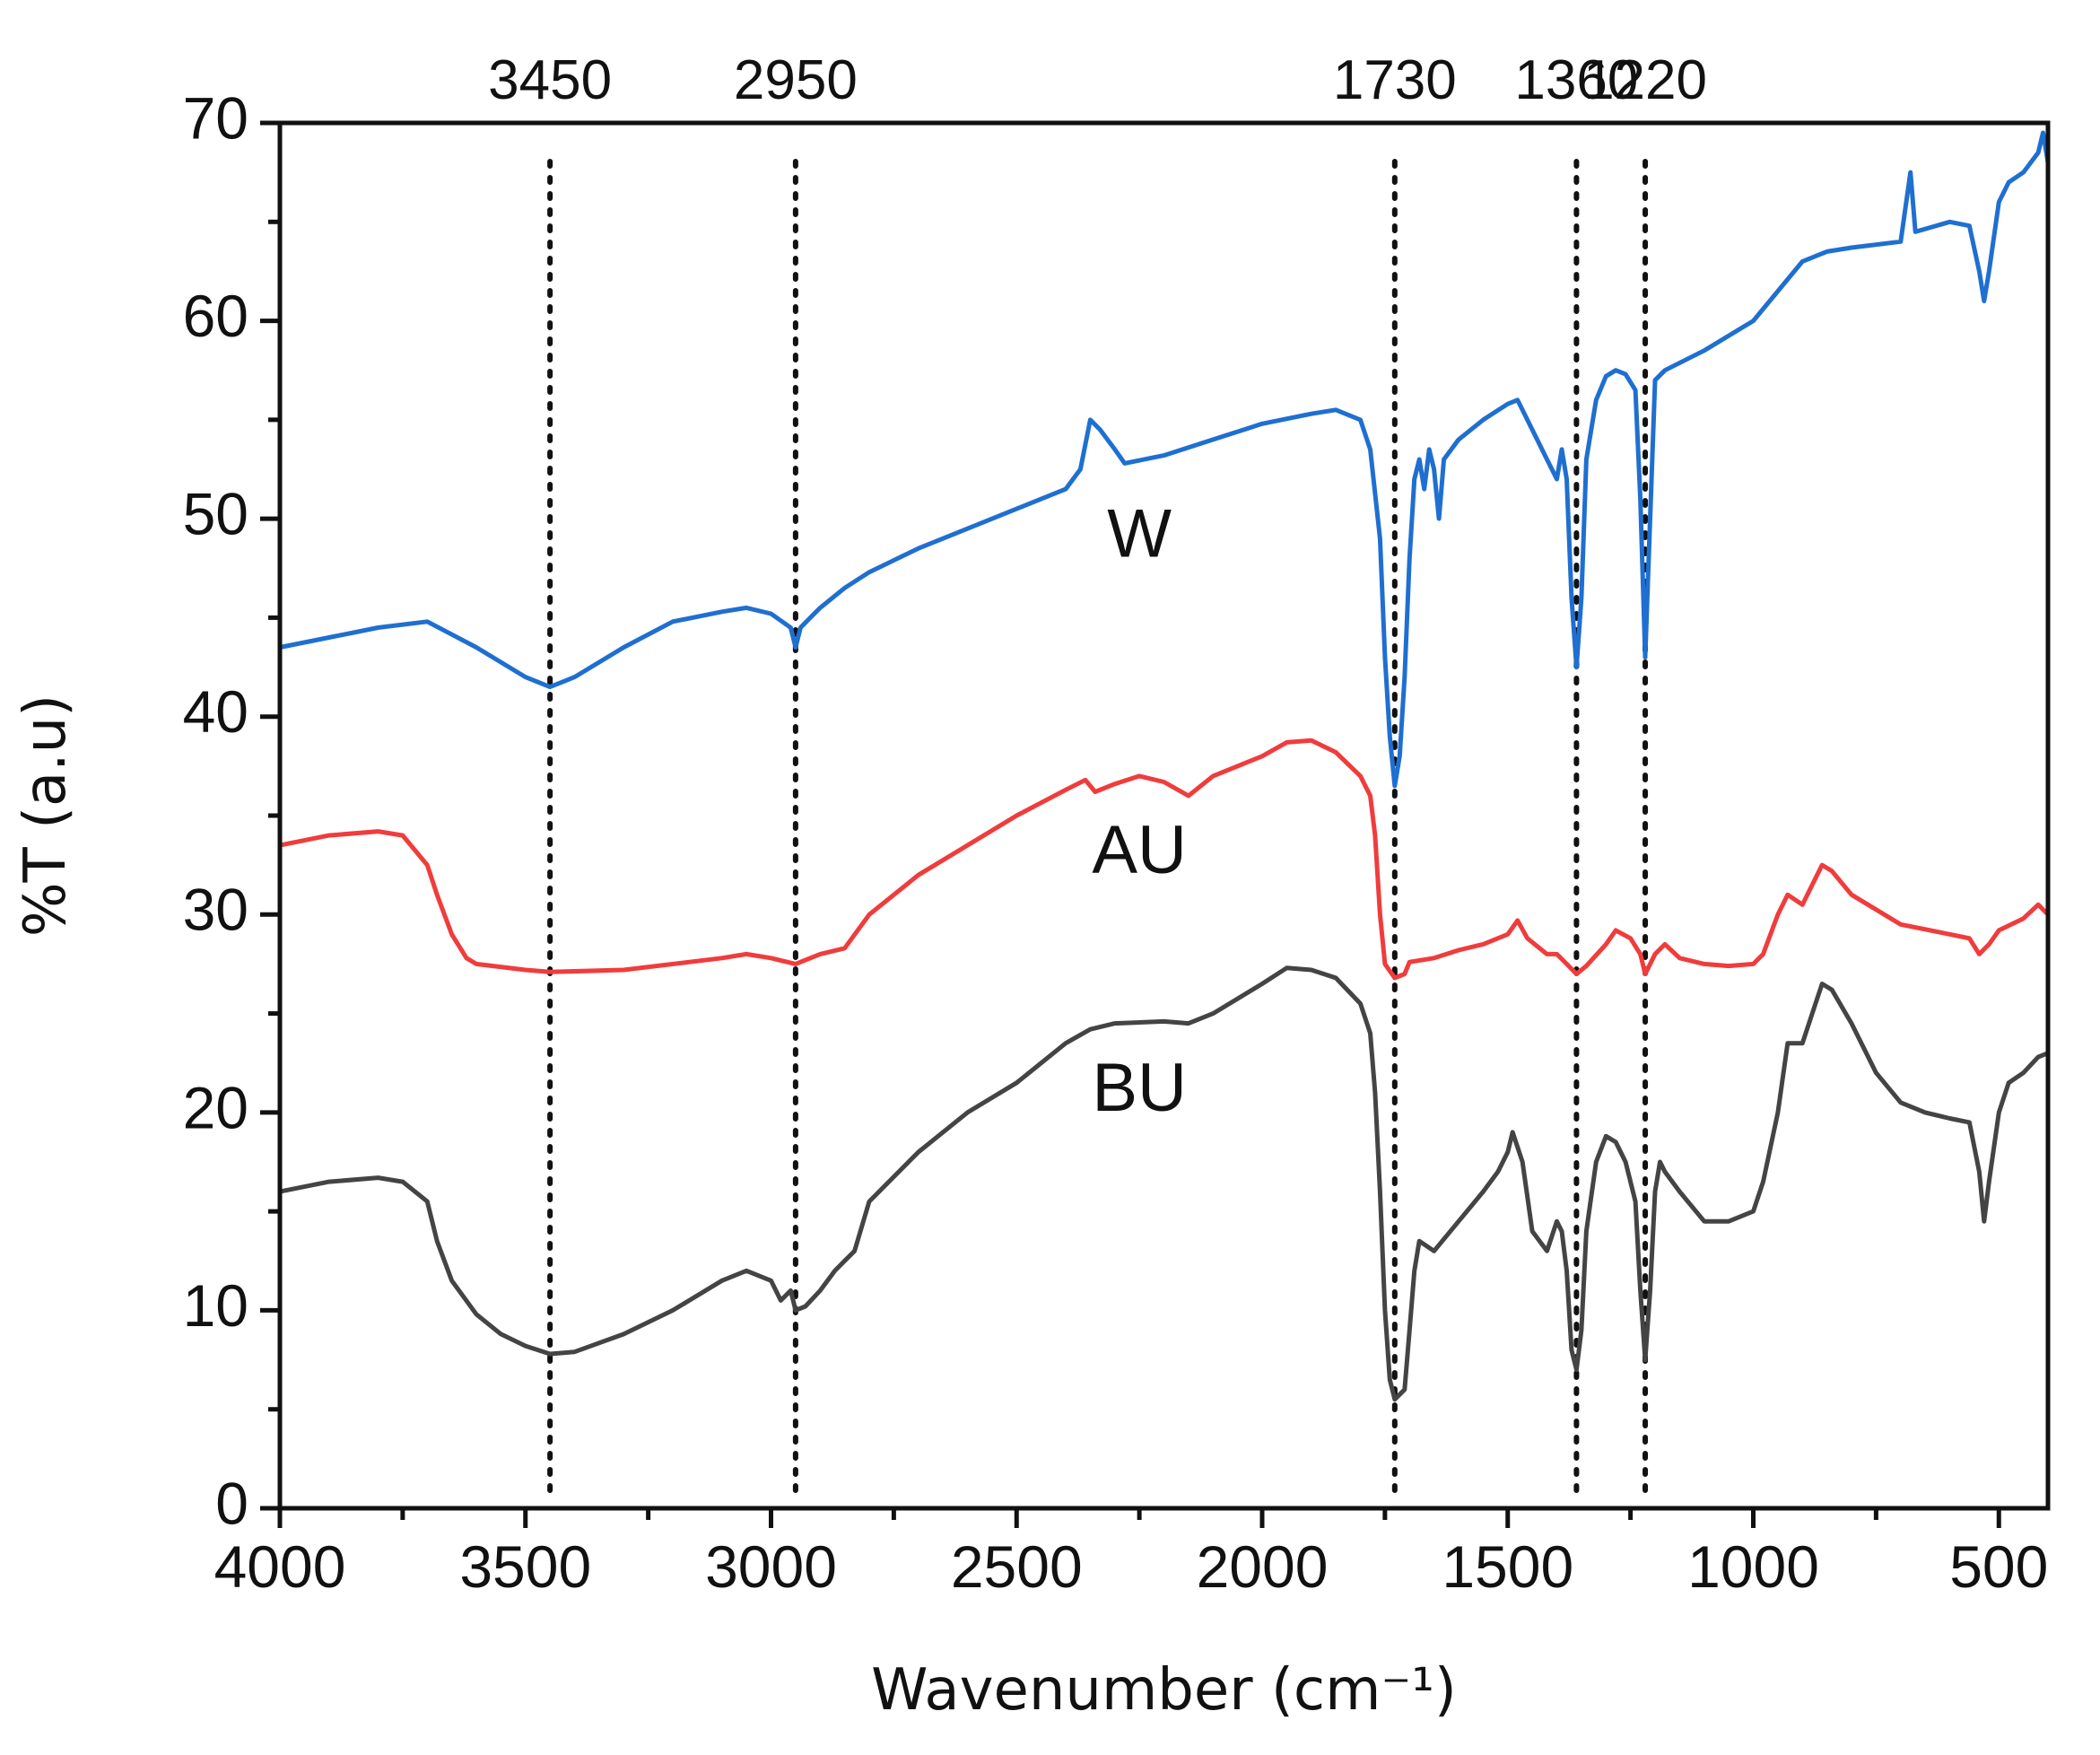  What do you see at coordinates (216, 712) in the screenshot?
I see `y-tick-label-40: 40` at bounding box center [216, 712].